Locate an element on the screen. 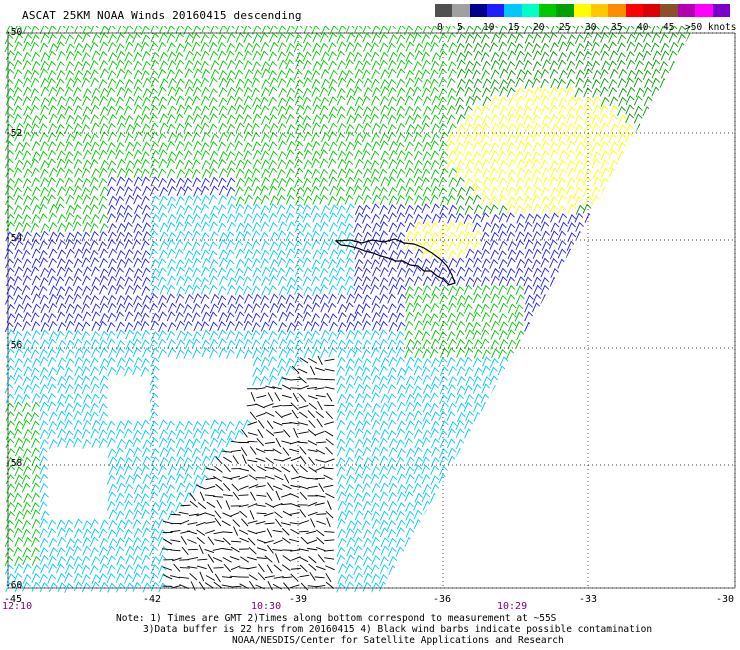 The height and width of the screenshot is (650, 740). time-label-middle: 10:30 is located at coordinates (266, 606).